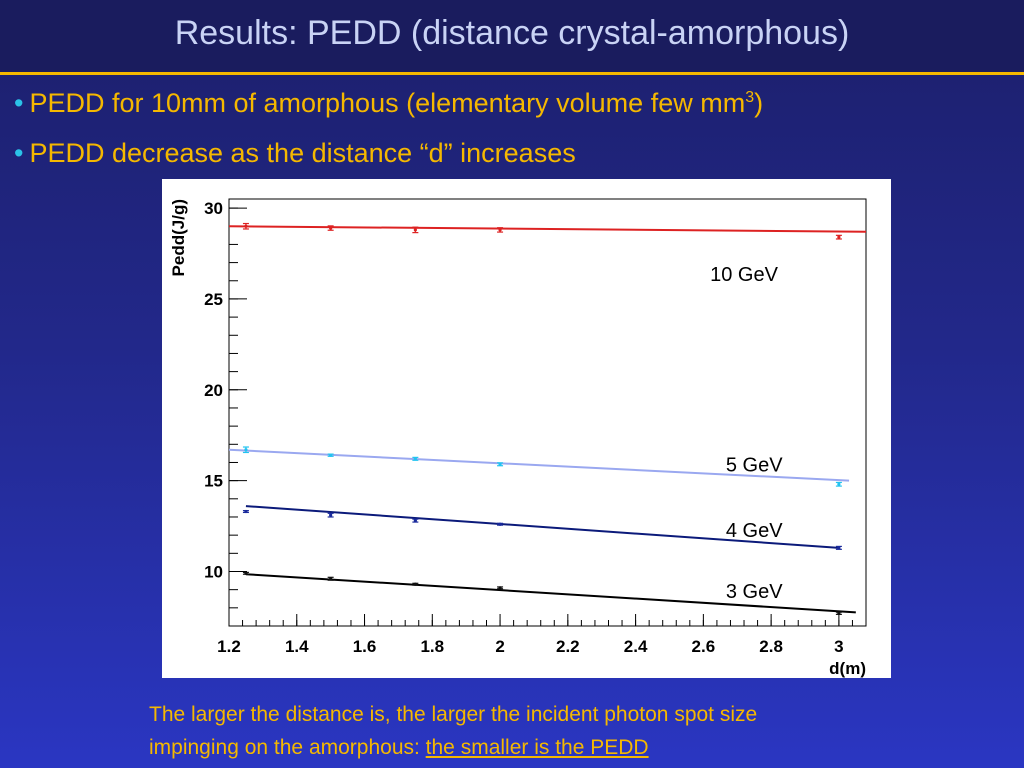  What do you see at coordinates (178, 237) in the screenshot?
I see `y-axis-label: Pedd(J/g)` at bounding box center [178, 237].